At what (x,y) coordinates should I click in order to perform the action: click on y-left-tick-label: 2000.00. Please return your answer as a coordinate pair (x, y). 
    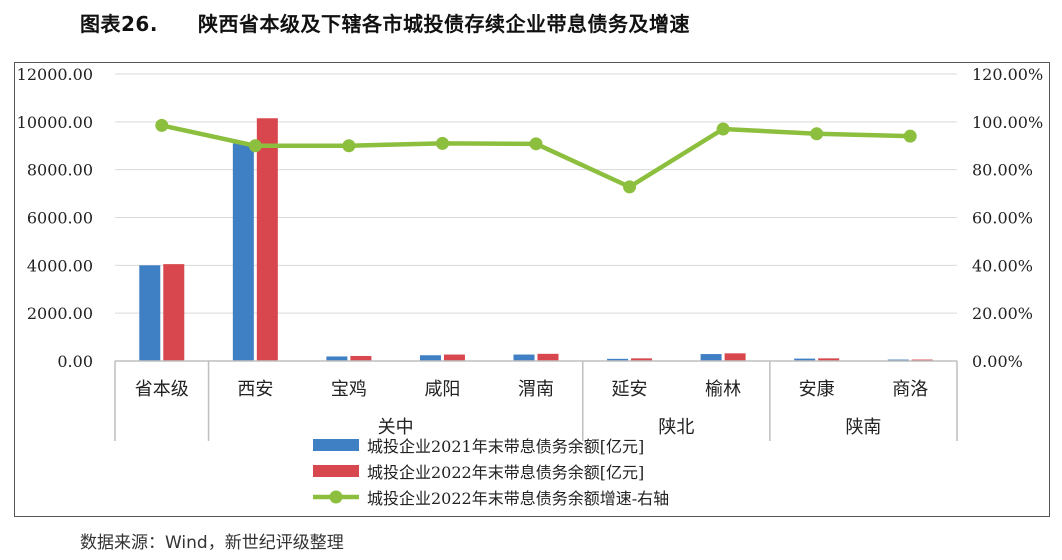
    Looking at the image, I should click on (60, 313).